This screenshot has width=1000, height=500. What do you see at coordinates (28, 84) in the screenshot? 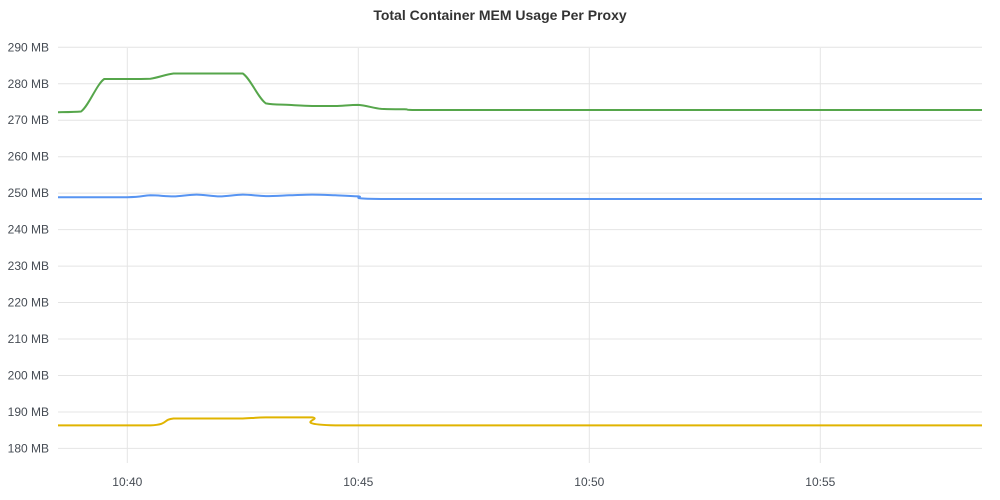
I see `y-tick-label: 280 MB` at bounding box center [28, 84].